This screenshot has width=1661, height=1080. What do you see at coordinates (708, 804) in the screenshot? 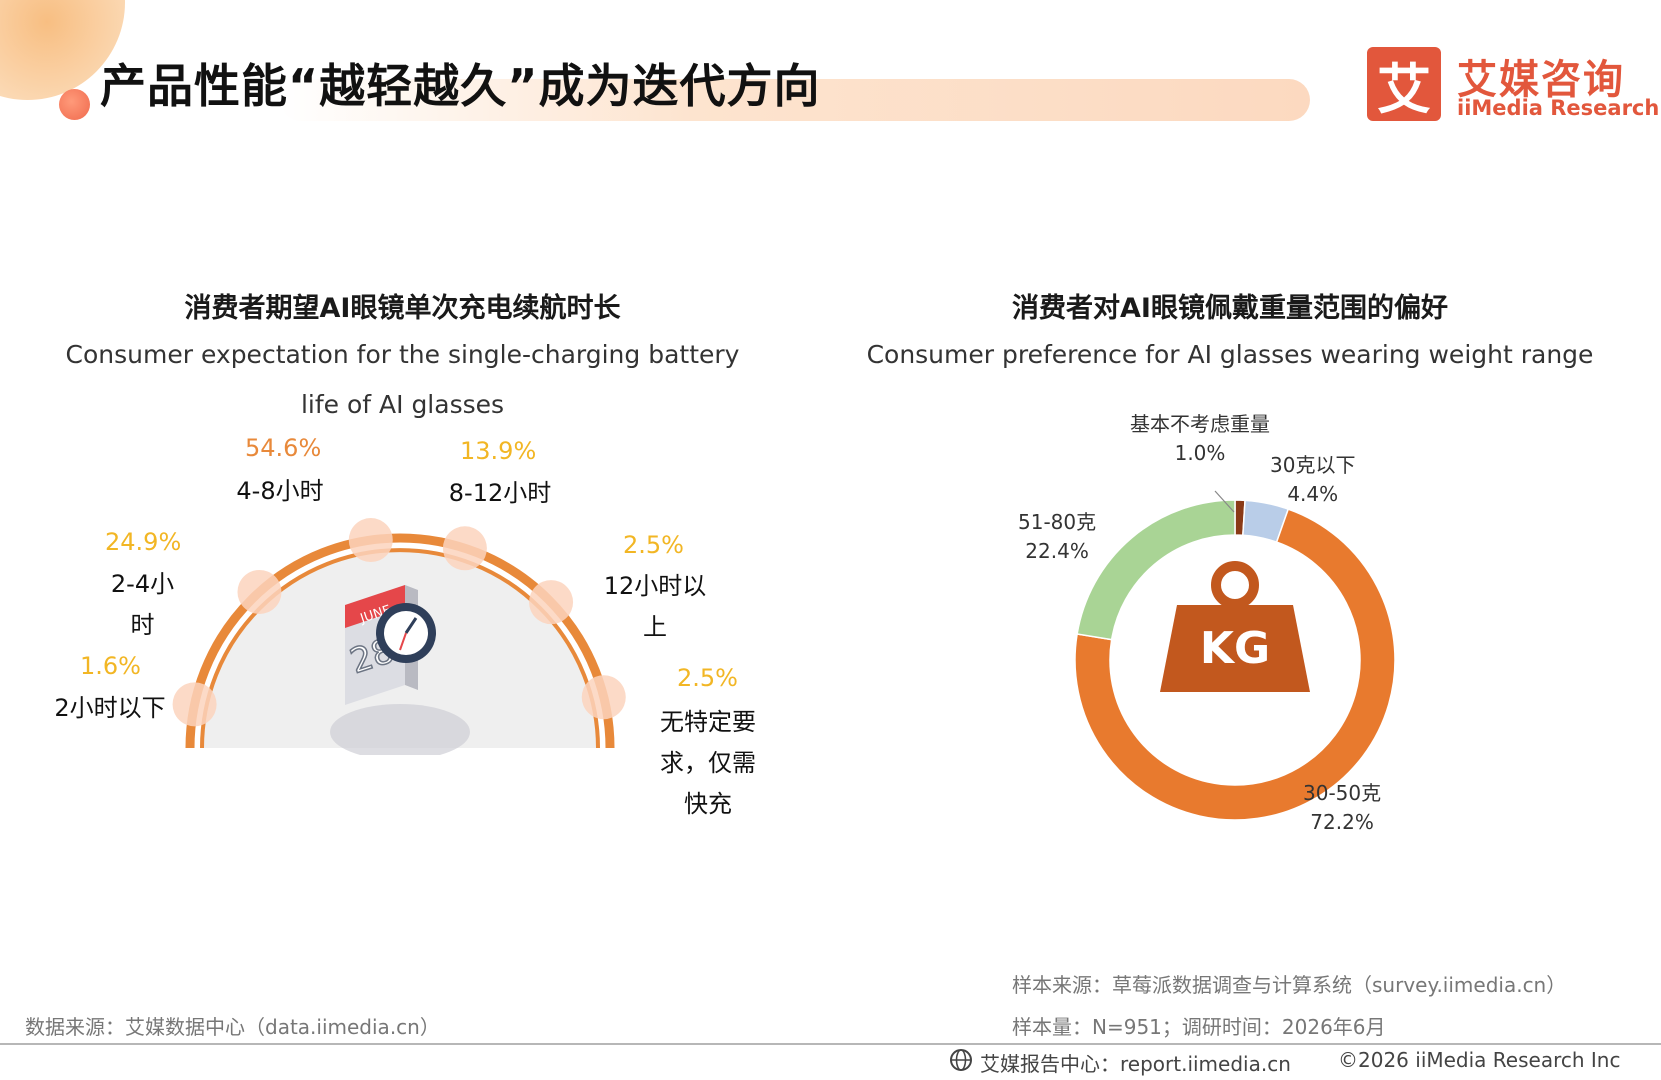
I see `category-label-fast-charge-line3: 快充` at bounding box center [708, 804].